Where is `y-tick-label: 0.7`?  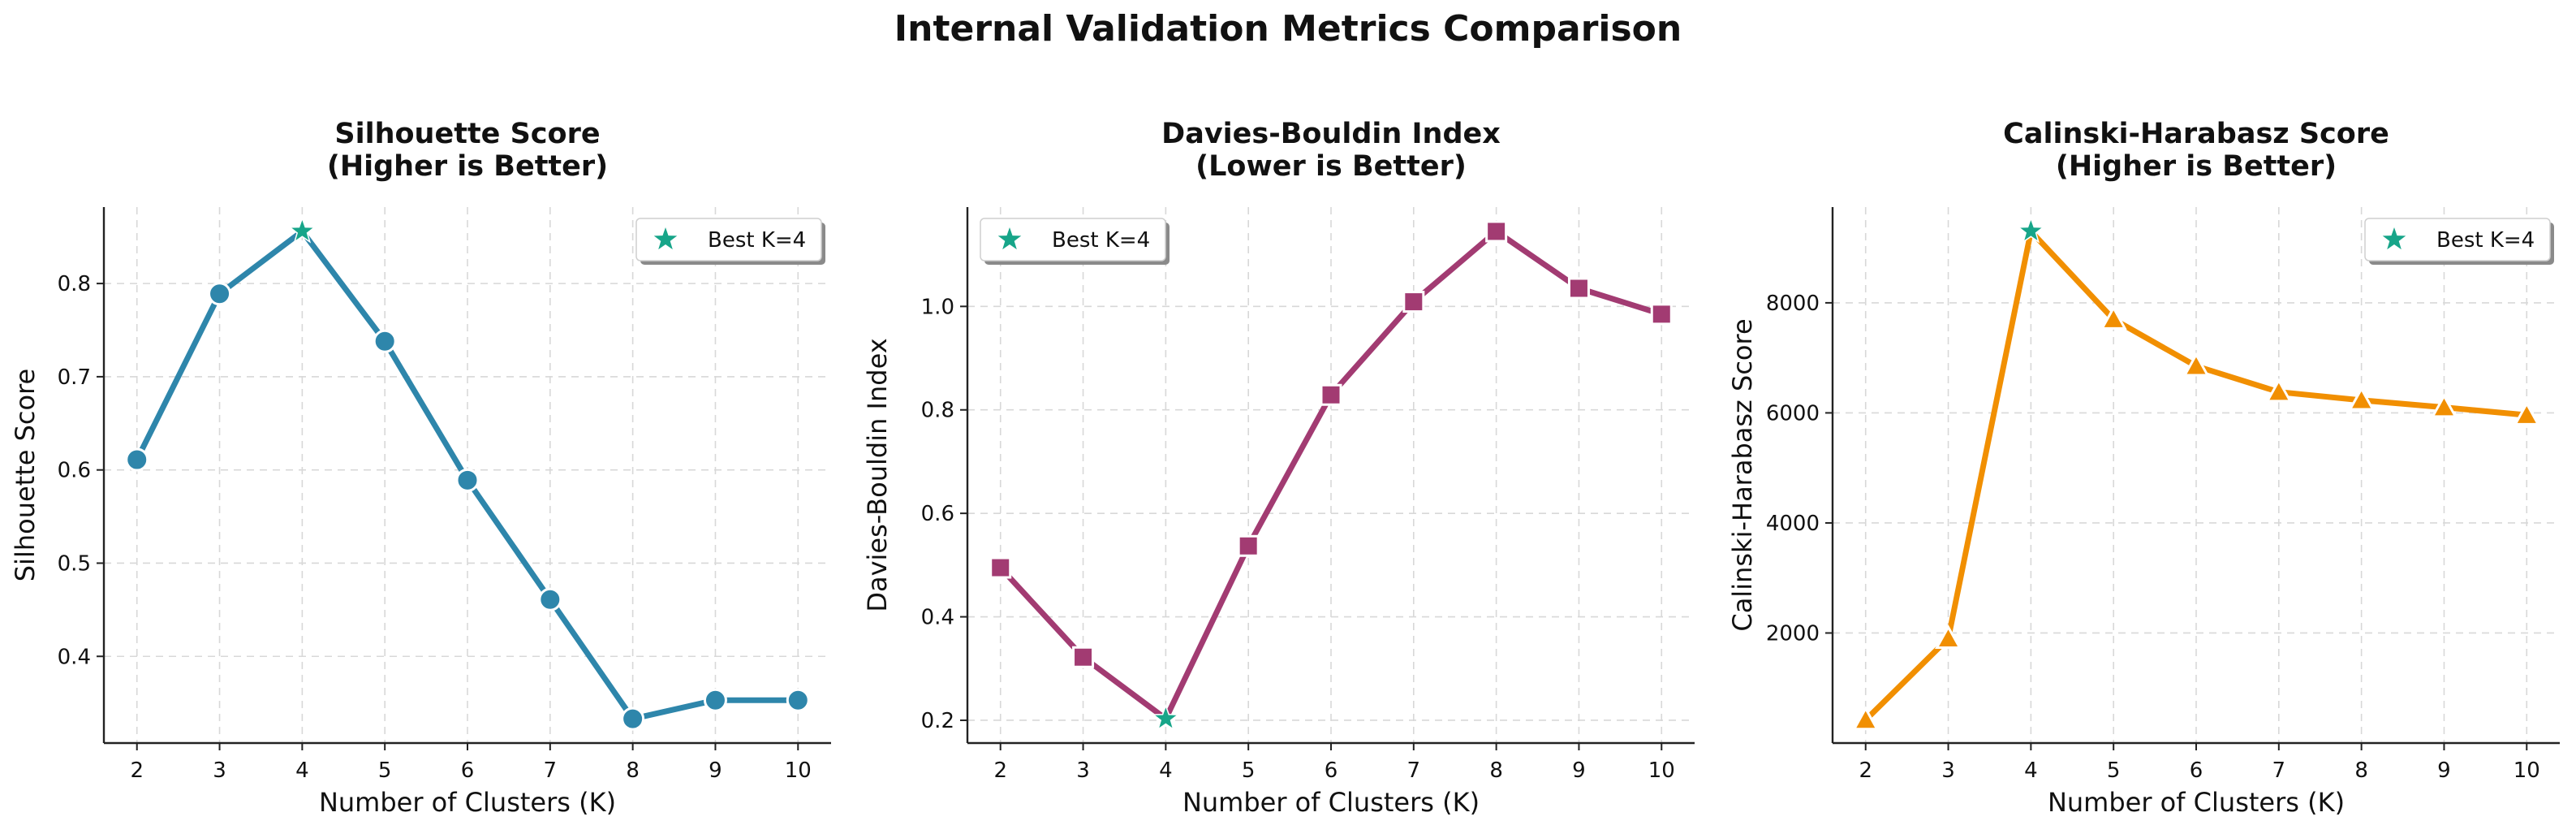
y-tick-label: 0.7 is located at coordinates (75, 377).